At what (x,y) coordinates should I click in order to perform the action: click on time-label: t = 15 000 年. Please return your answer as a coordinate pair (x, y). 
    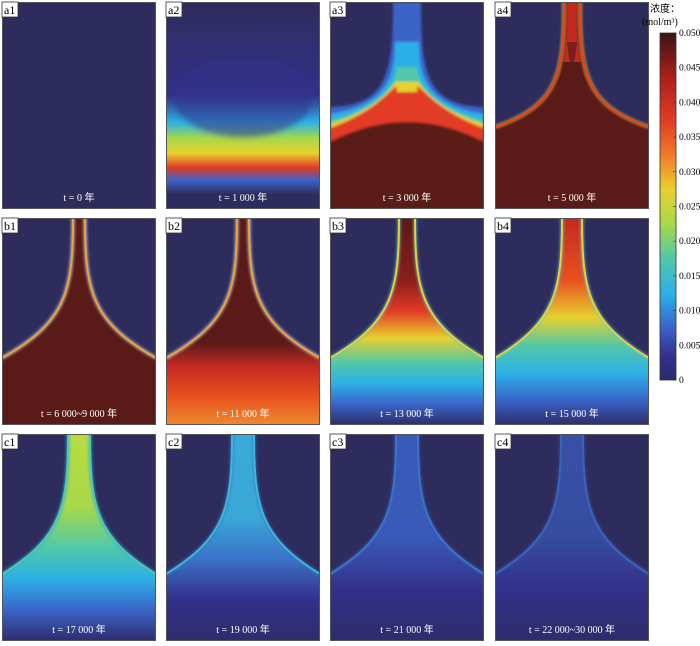
    Looking at the image, I should click on (571, 413).